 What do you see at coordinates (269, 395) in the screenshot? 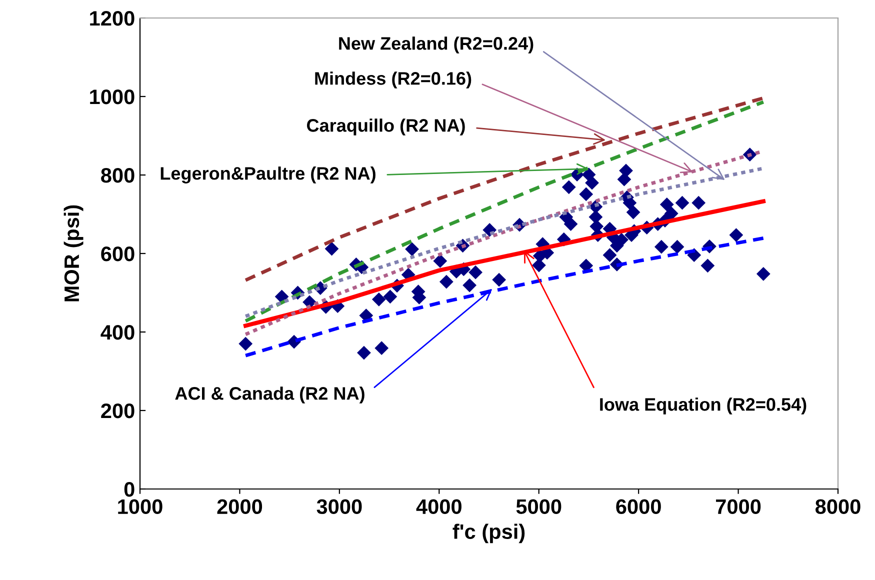
I see `annotation: ACI & Canada (R2 NA)` at bounding box center [269, 395].